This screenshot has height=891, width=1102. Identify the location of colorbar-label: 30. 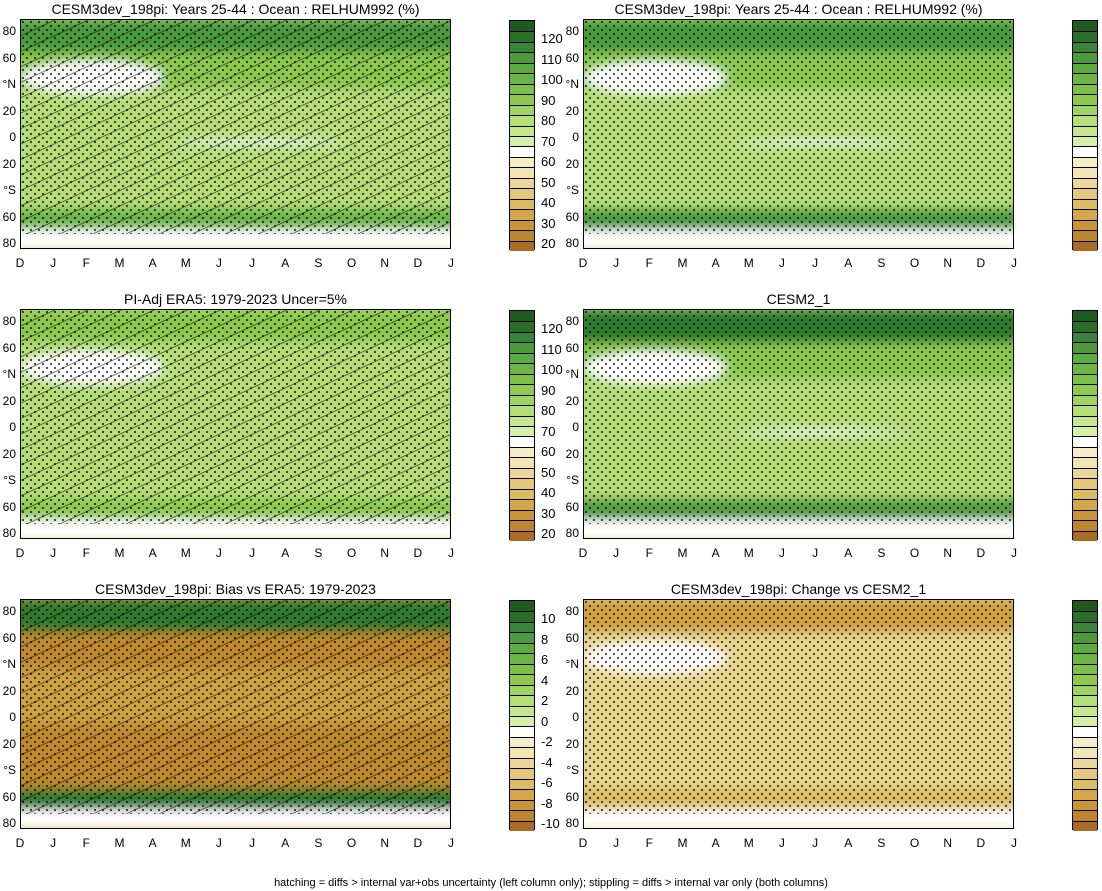
(548, 513).